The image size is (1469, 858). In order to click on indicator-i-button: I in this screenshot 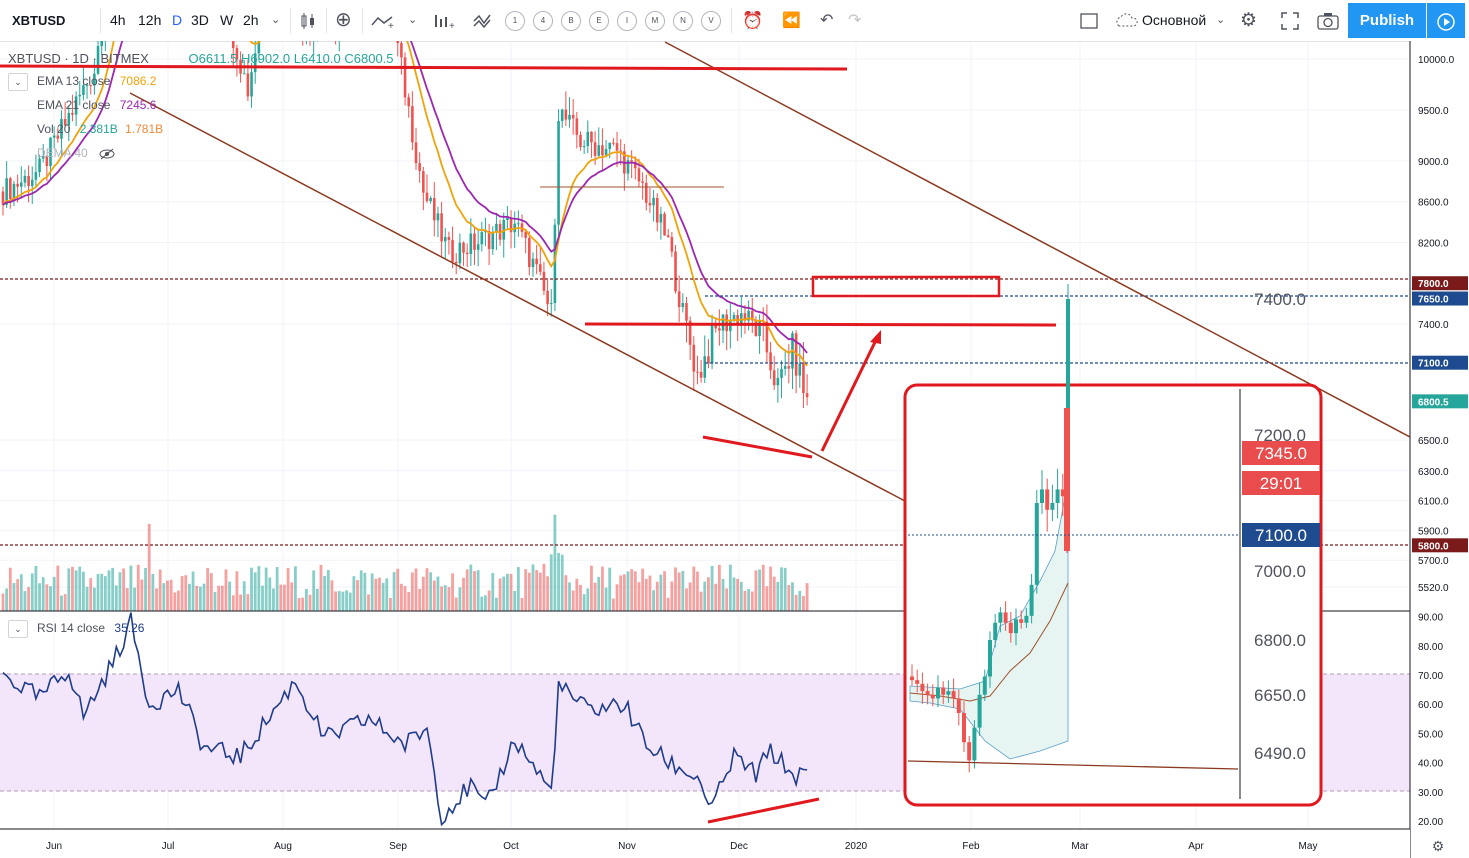, I will do `click(627, 21)`.